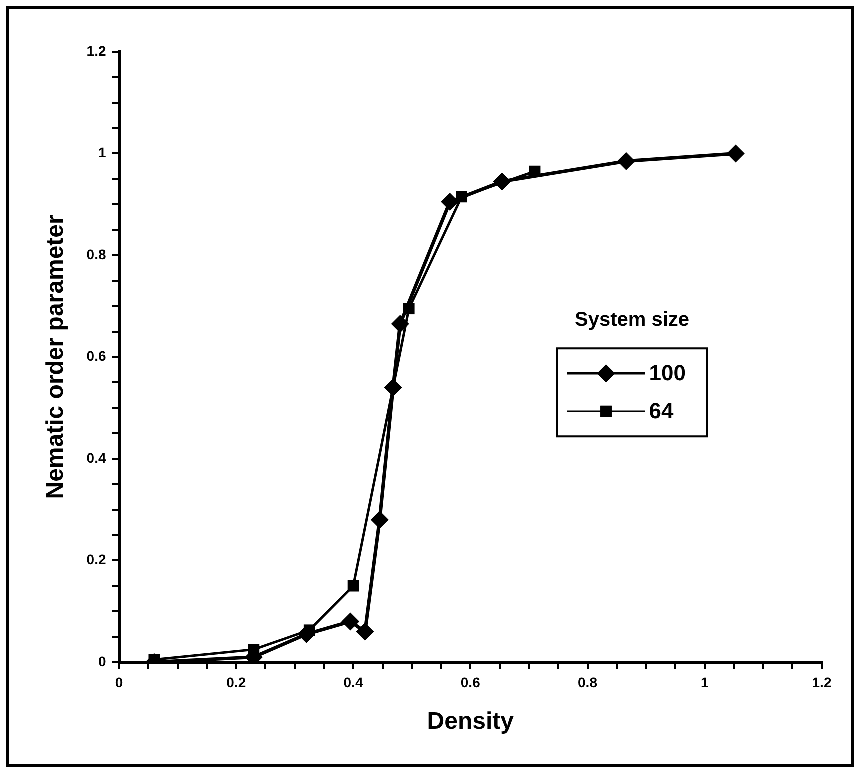 This screenshot has width=866, height=779. Describe the element at coordinates (96, 458) in the screenshot. I see `y-tick-label: 0.4` at that location.